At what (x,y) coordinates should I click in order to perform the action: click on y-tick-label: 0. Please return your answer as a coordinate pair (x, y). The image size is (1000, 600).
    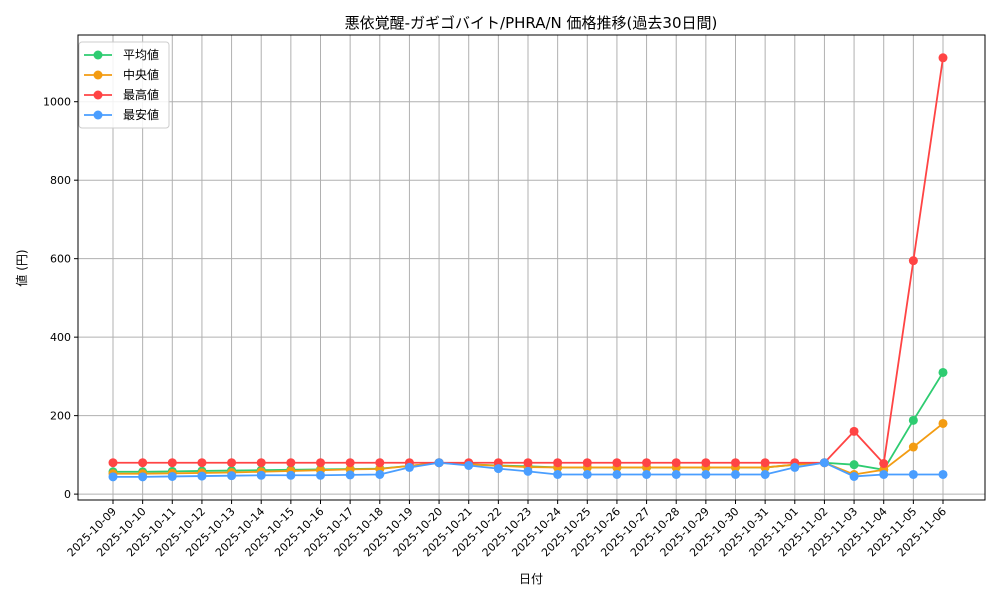
    Looking at the image, I should click on (67, 494).